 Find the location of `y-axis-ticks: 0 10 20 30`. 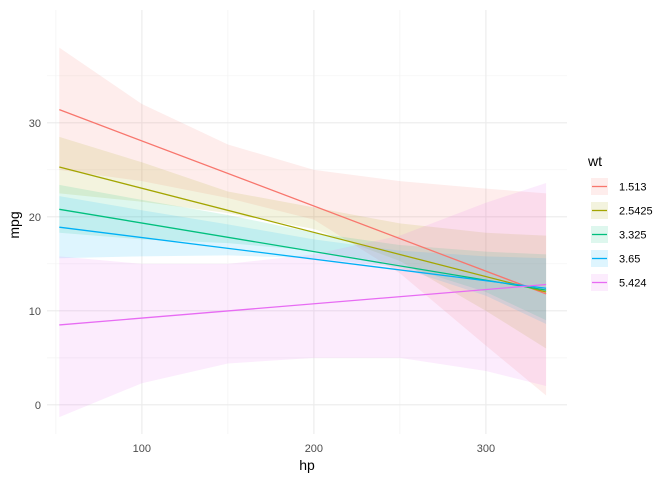

y-axis-ticks: 0 10 20 30 is located at coordinates (35, 265).